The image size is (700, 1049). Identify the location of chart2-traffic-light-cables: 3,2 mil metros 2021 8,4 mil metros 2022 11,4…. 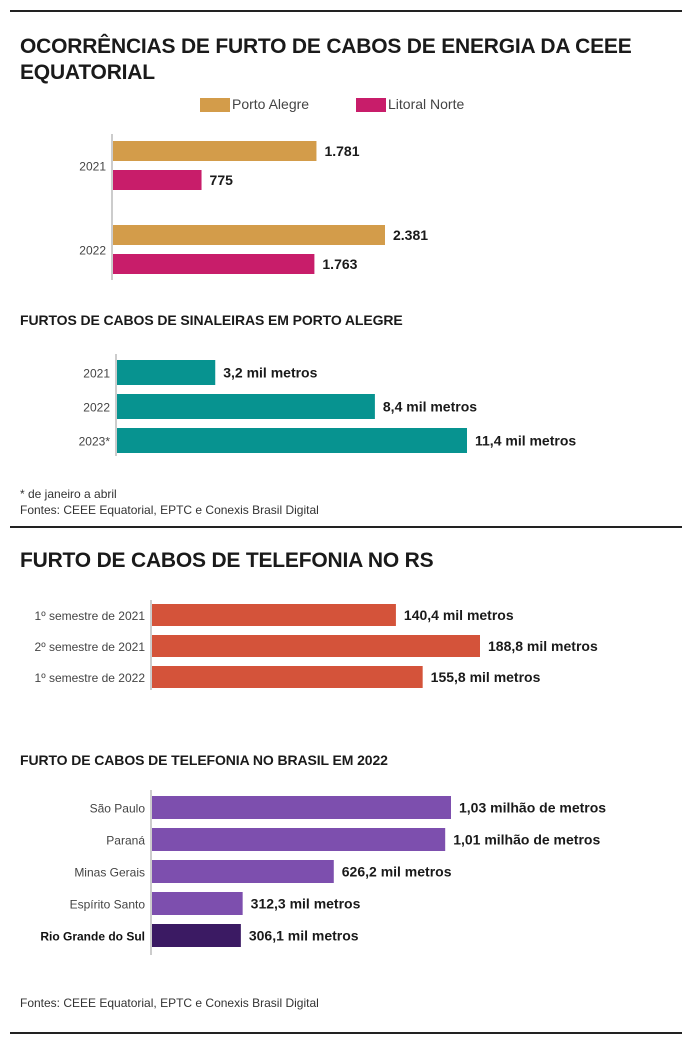
(327, 405).